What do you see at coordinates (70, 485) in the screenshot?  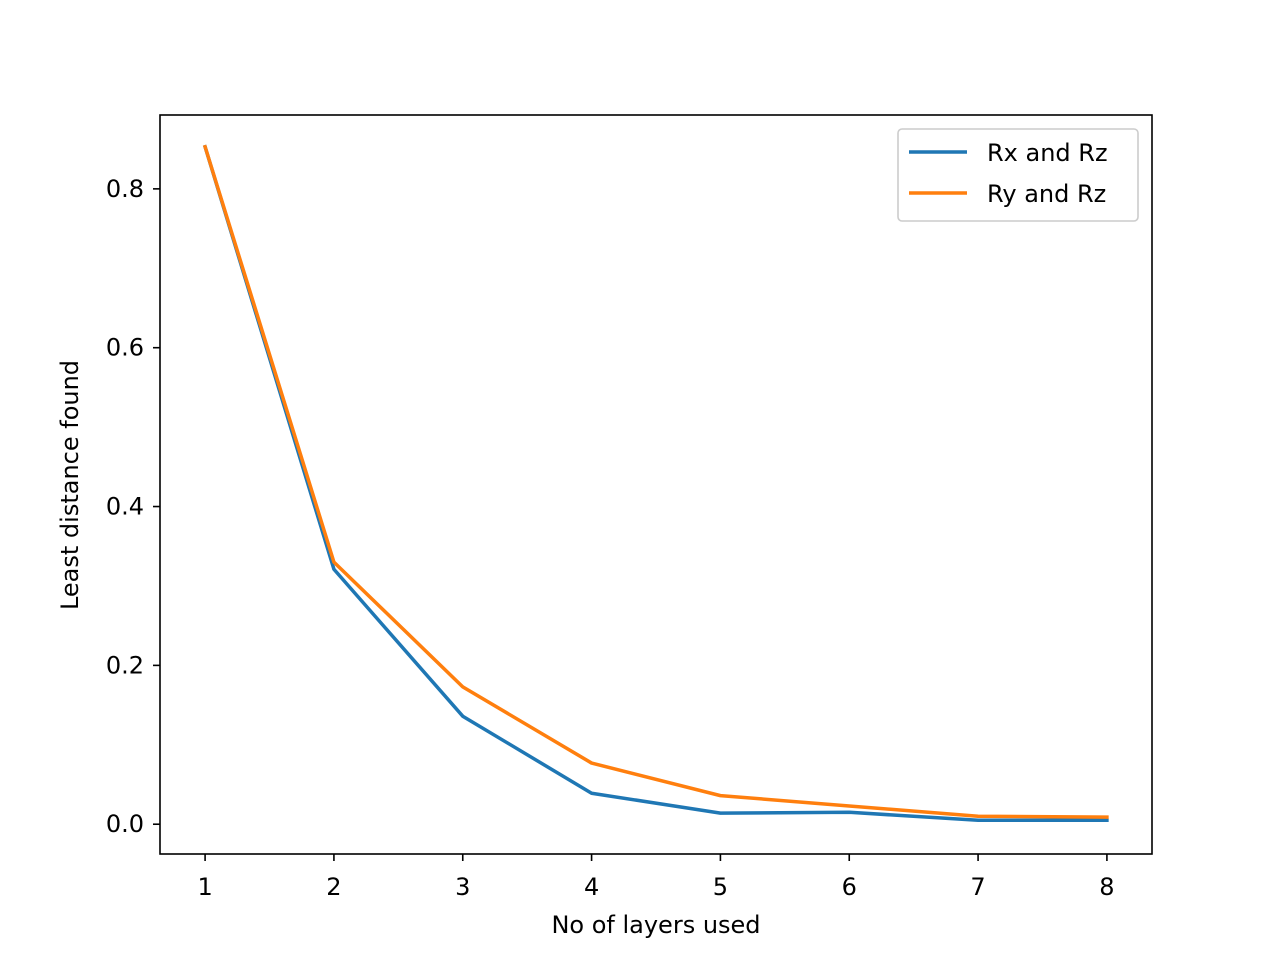 I see `y-axis-label: Least distance found` at bounding box center [70, 485].